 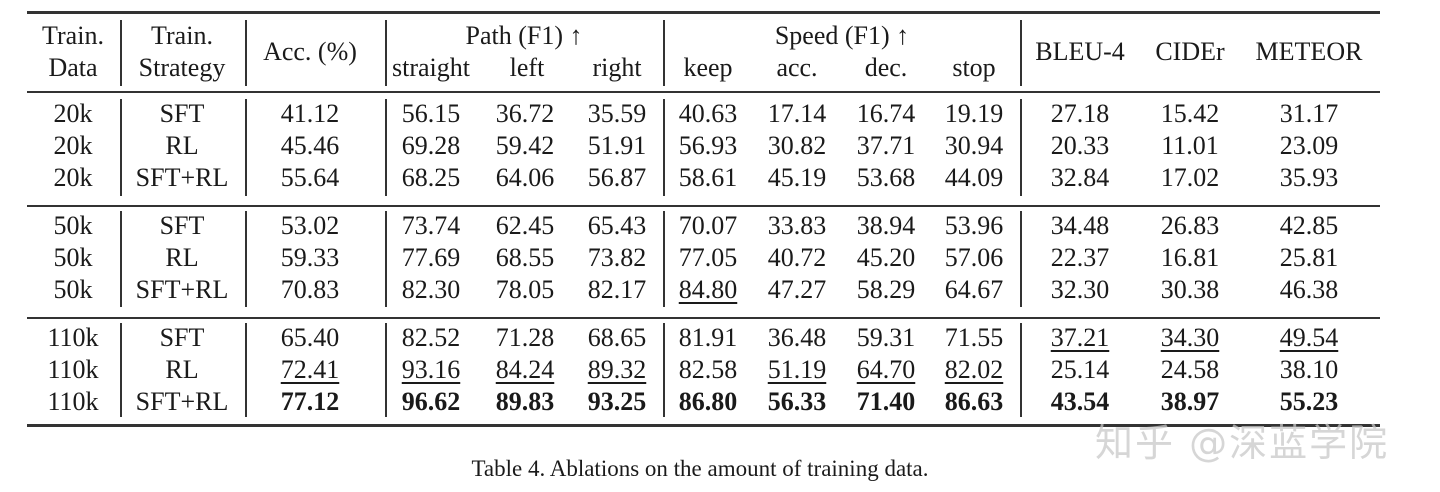 What do you see at coordinates (703, 425) in the screenshot?
I see `bottom-rule` at bounding box center [703, 425].